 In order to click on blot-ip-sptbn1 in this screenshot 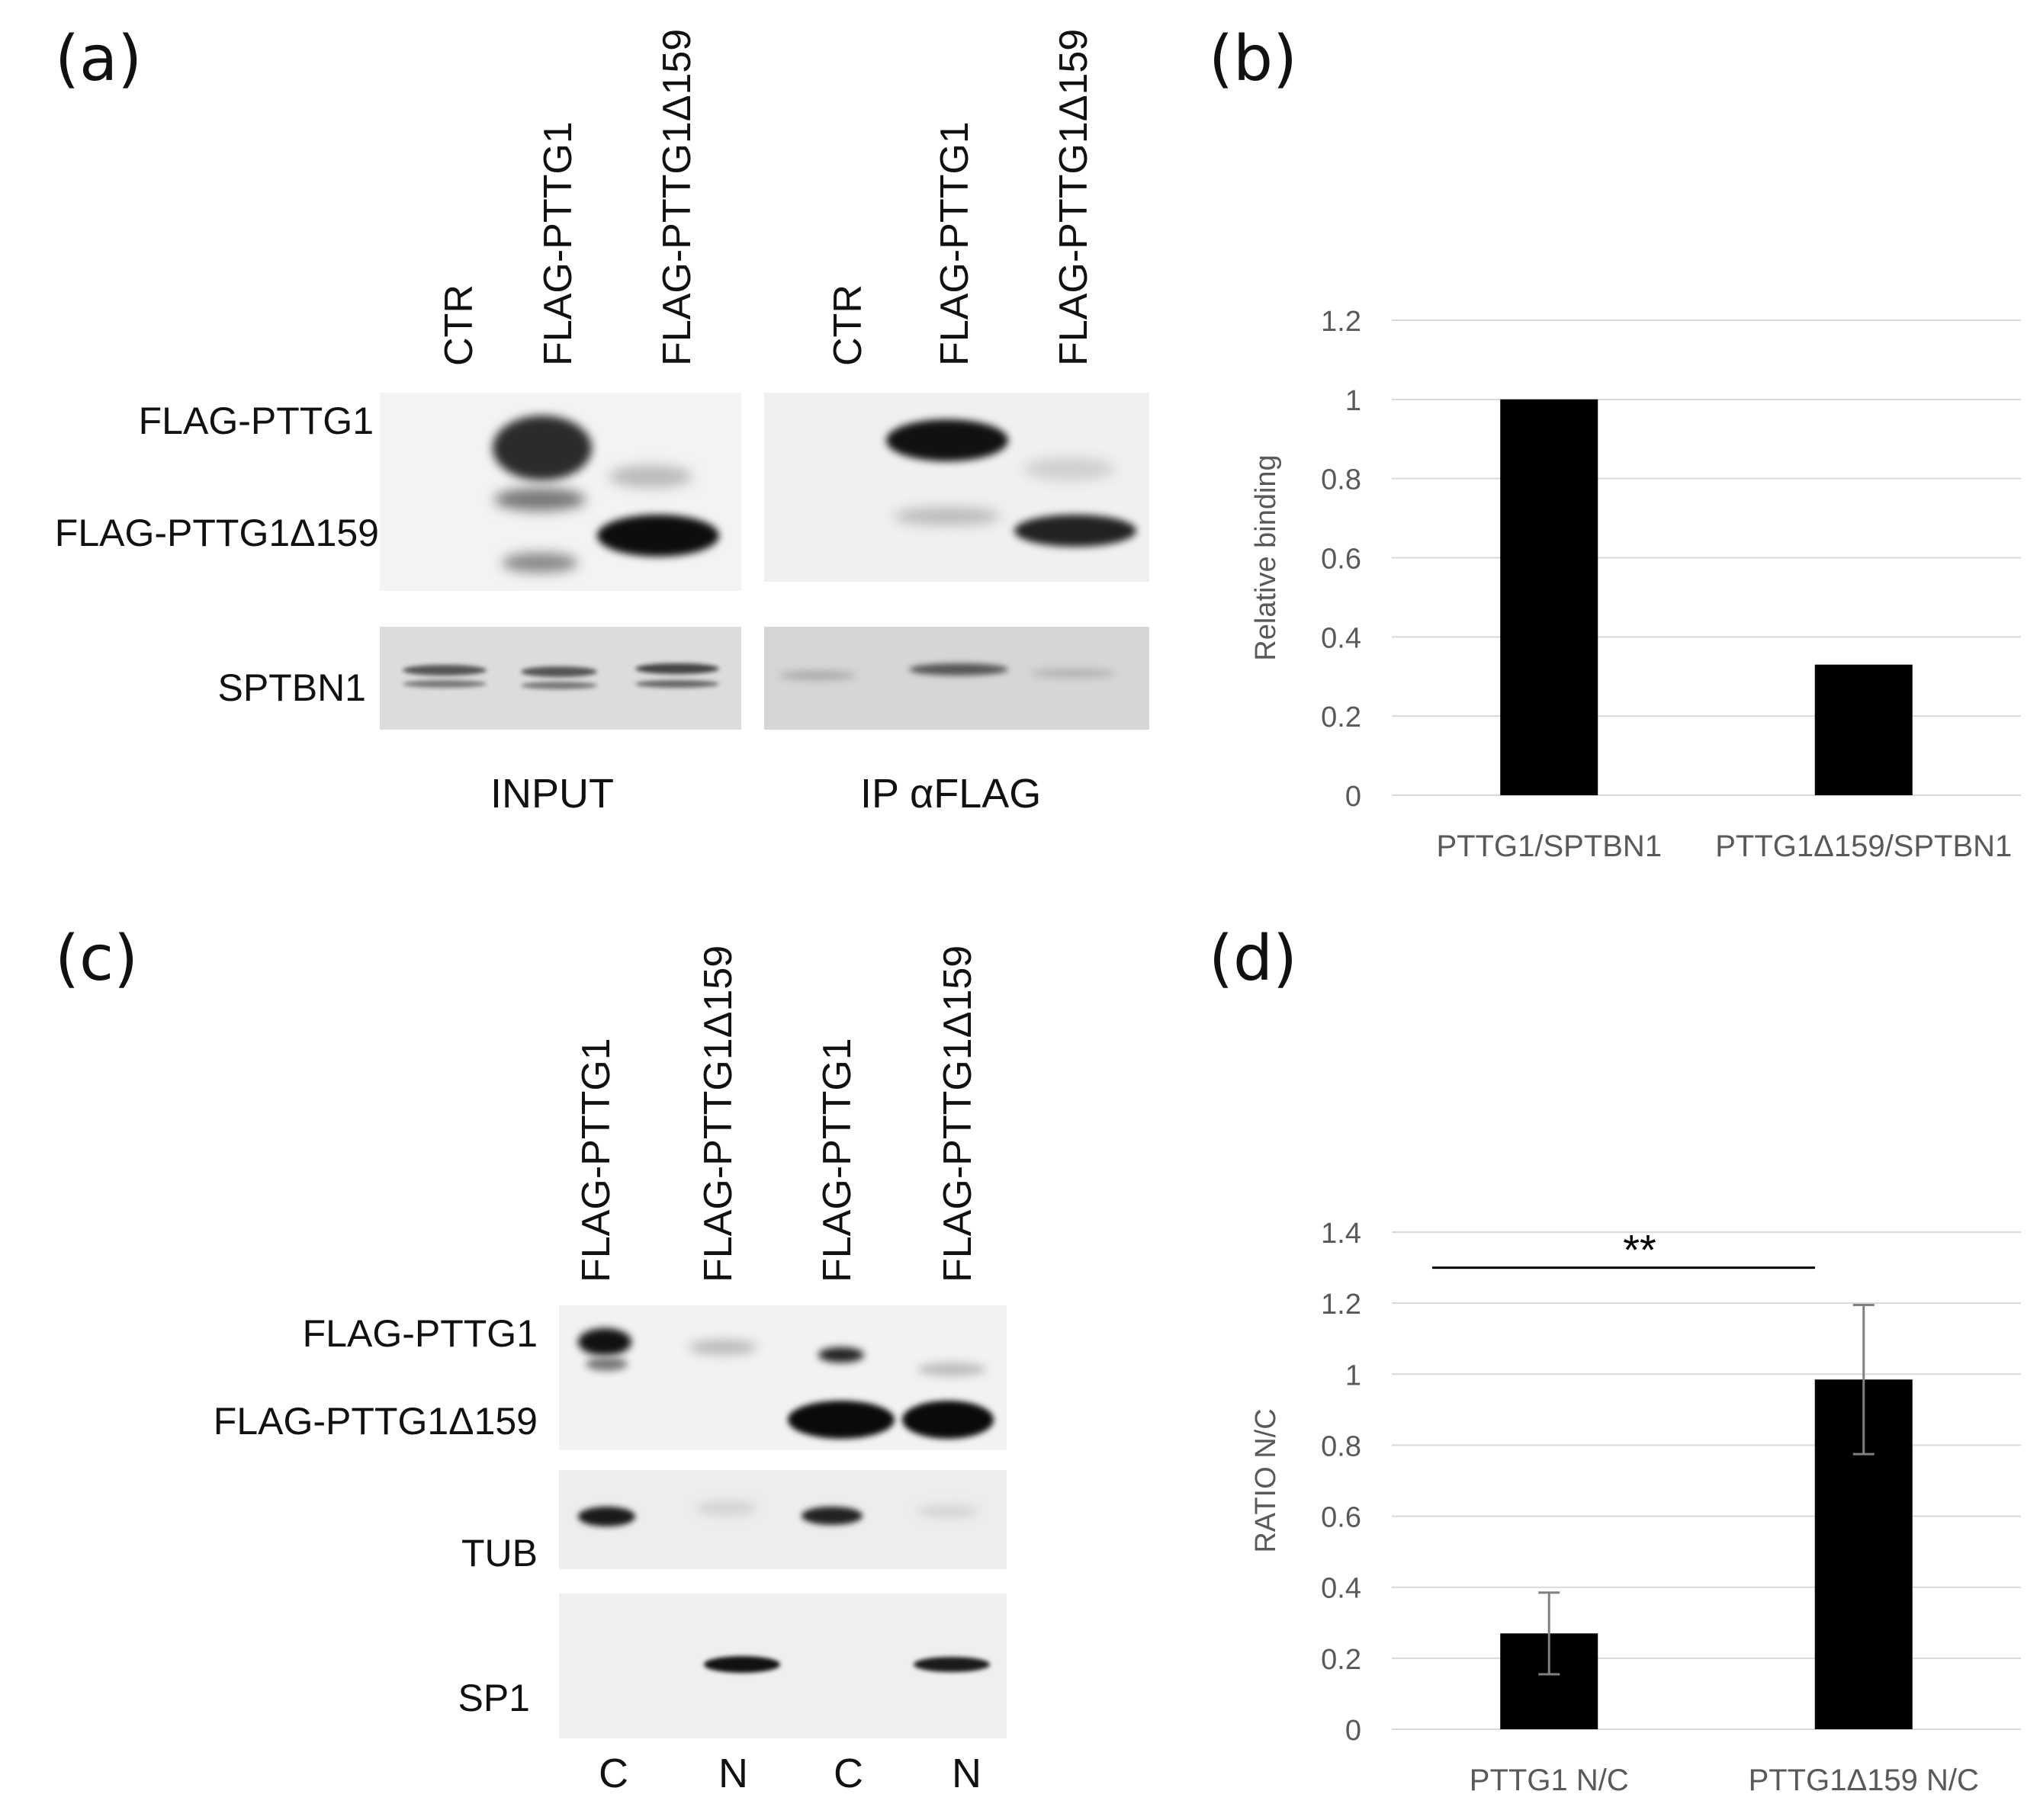, I will do `click(957, 678)`.